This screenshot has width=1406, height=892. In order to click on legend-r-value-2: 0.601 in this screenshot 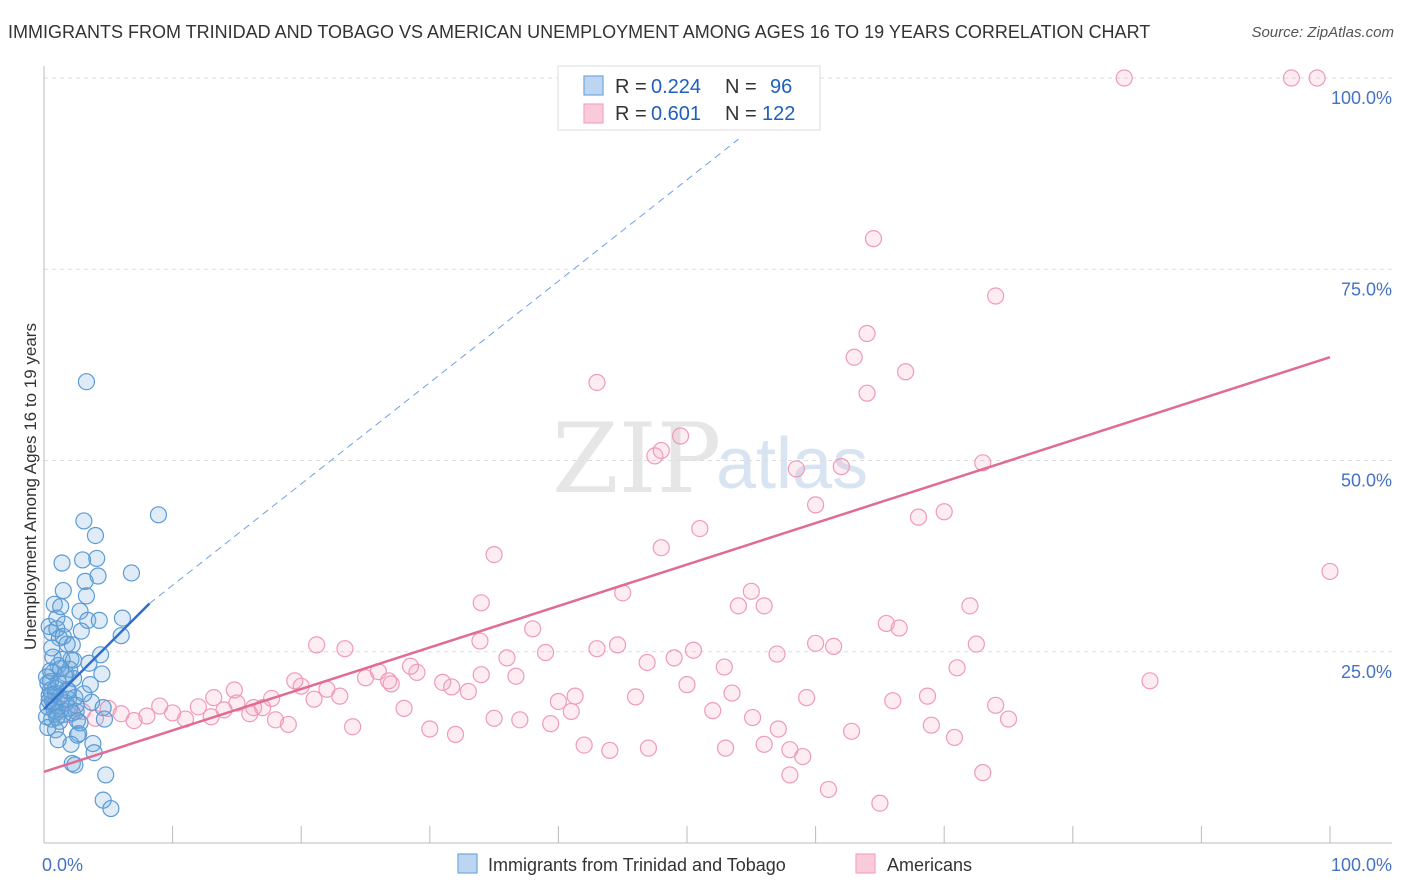, I will do `click(676, 114)`.